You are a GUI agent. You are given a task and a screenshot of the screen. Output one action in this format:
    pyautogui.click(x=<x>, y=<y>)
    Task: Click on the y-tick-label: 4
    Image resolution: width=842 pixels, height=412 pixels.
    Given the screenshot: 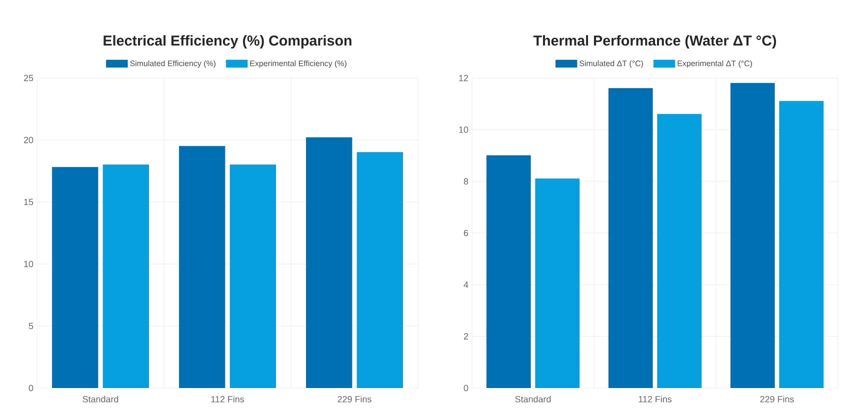 What is the action you would take?
    pyautogui.click(x=466, y=285)
    